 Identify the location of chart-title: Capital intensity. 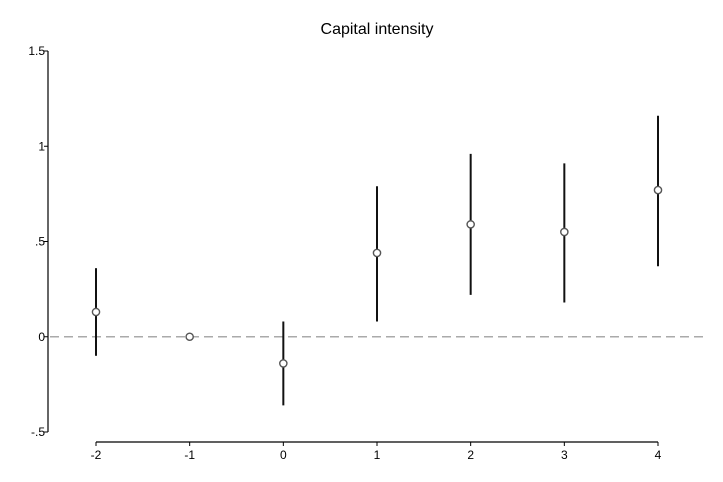
(377, 29).